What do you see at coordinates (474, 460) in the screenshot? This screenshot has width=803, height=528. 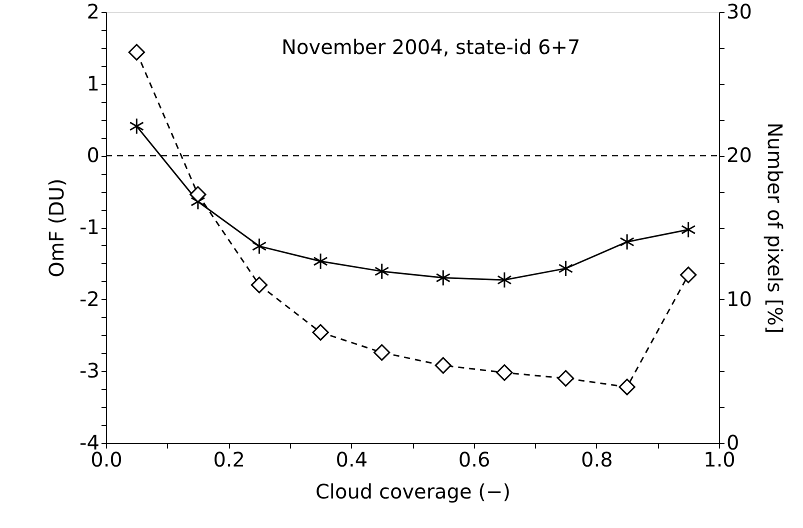 I see `x-tick-label: 0.6` at bounding box center [474, 460].